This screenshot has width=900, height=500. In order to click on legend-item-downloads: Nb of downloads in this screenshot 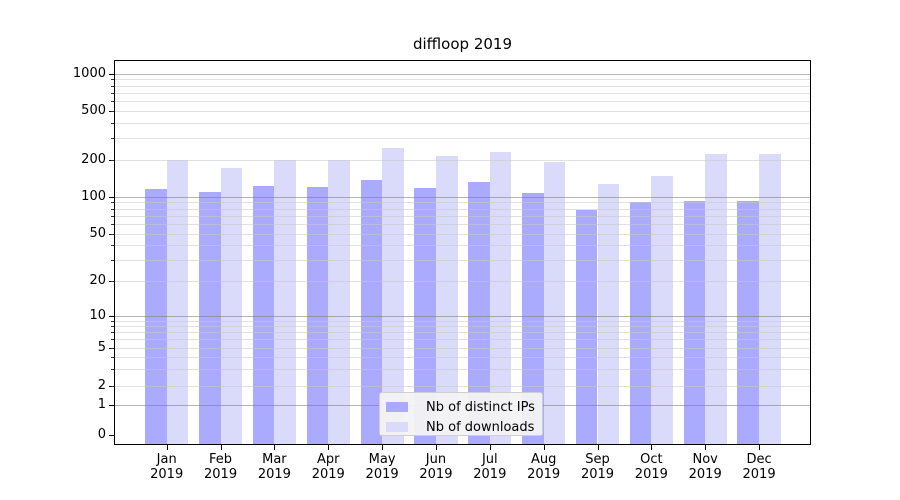, I will do `click(464, 427)`.